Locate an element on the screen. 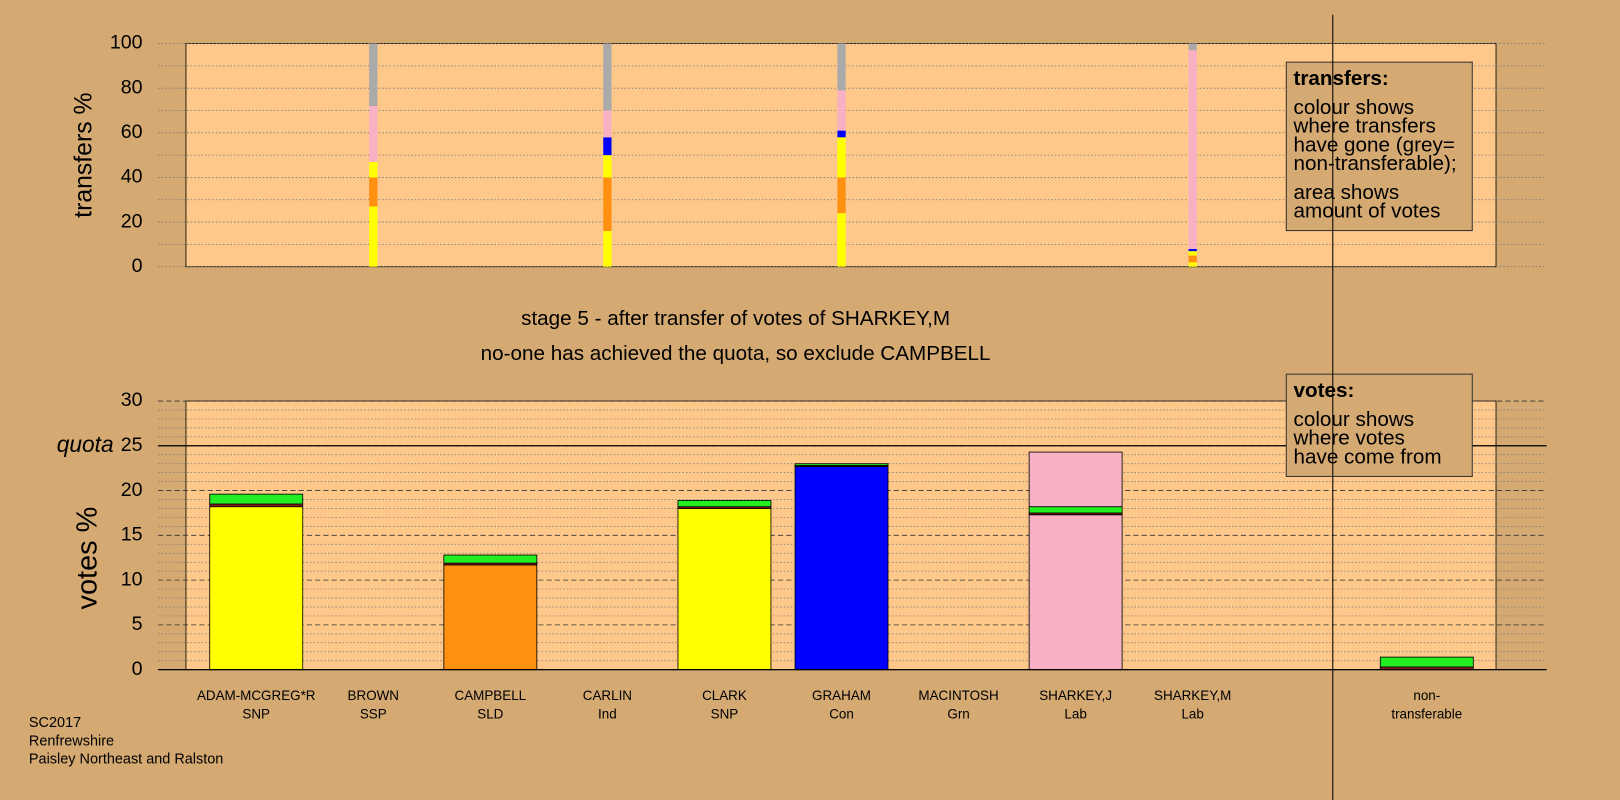 This screenshot has height=800, width=1620. footer-text: Paisley Northeast and Ralston is located at coordinates (126, 759).